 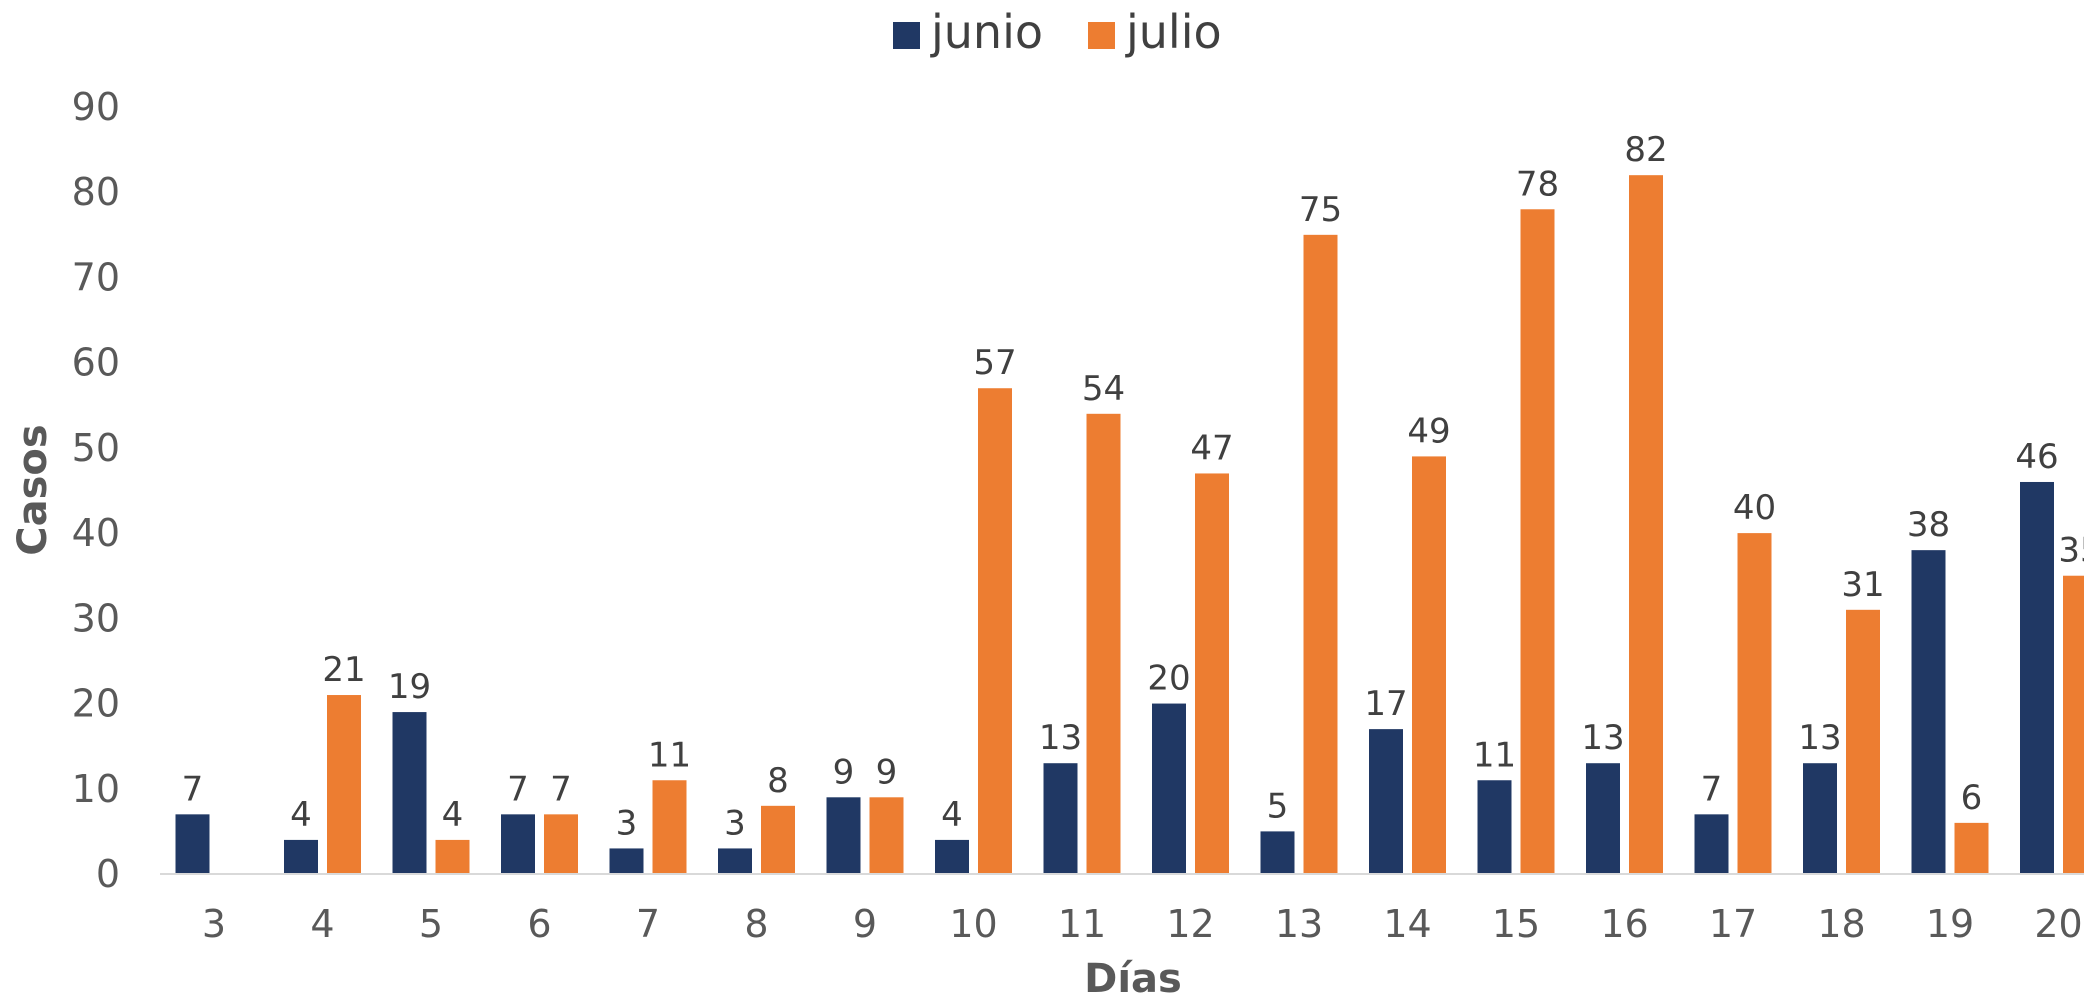 I want to click on data-label-julio: 21, so click(x=343, y=670).